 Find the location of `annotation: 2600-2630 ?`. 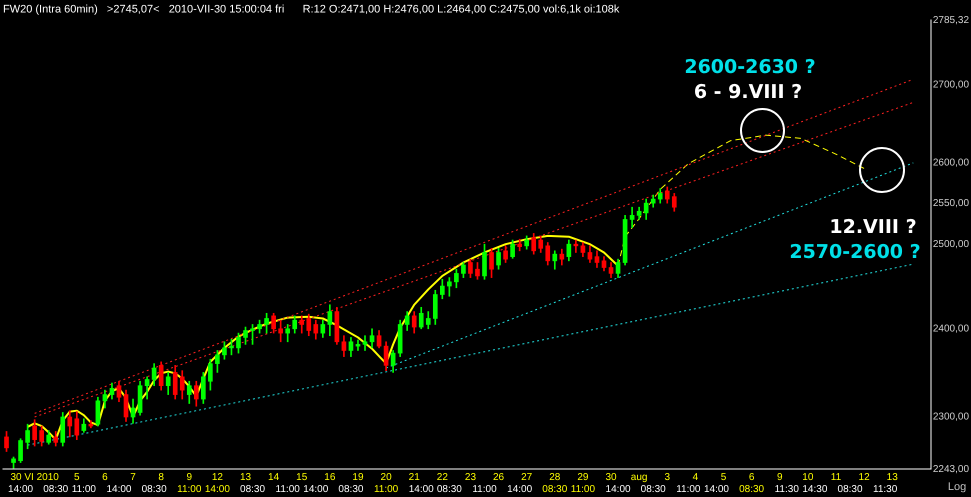

annotation: 2600-2630 ? is located at coordinates (750, 67).